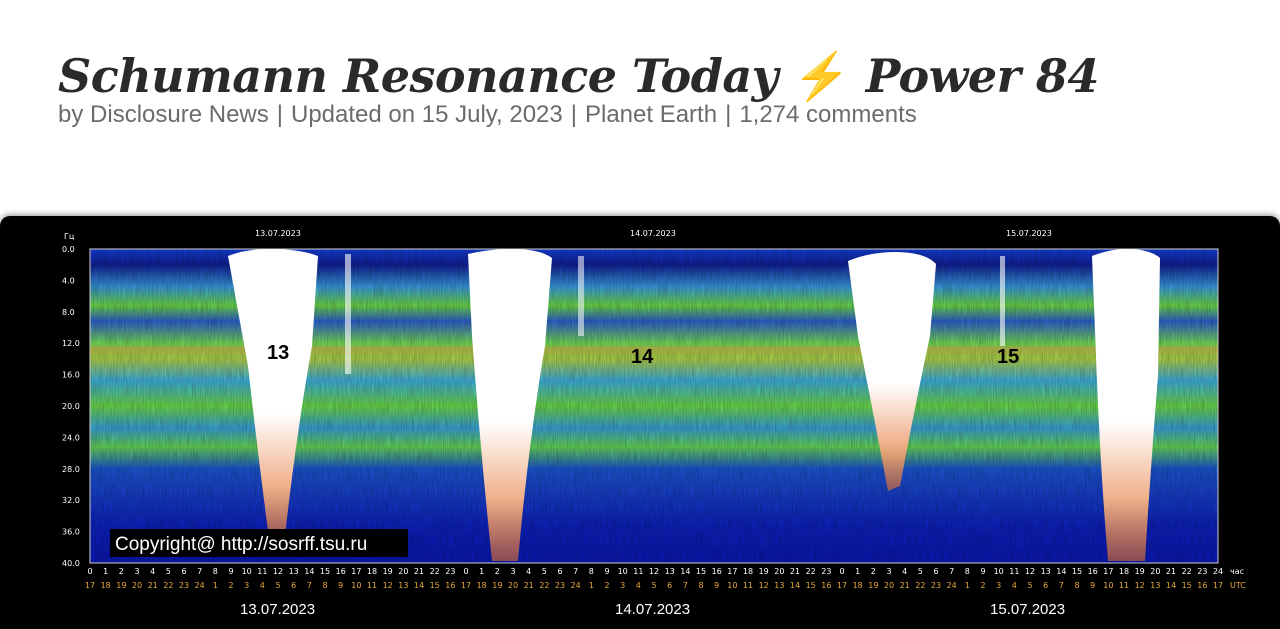 This screenshot has height=629, width=1280. I want to click on y-tick-label: 40.0, so click(71, 563).